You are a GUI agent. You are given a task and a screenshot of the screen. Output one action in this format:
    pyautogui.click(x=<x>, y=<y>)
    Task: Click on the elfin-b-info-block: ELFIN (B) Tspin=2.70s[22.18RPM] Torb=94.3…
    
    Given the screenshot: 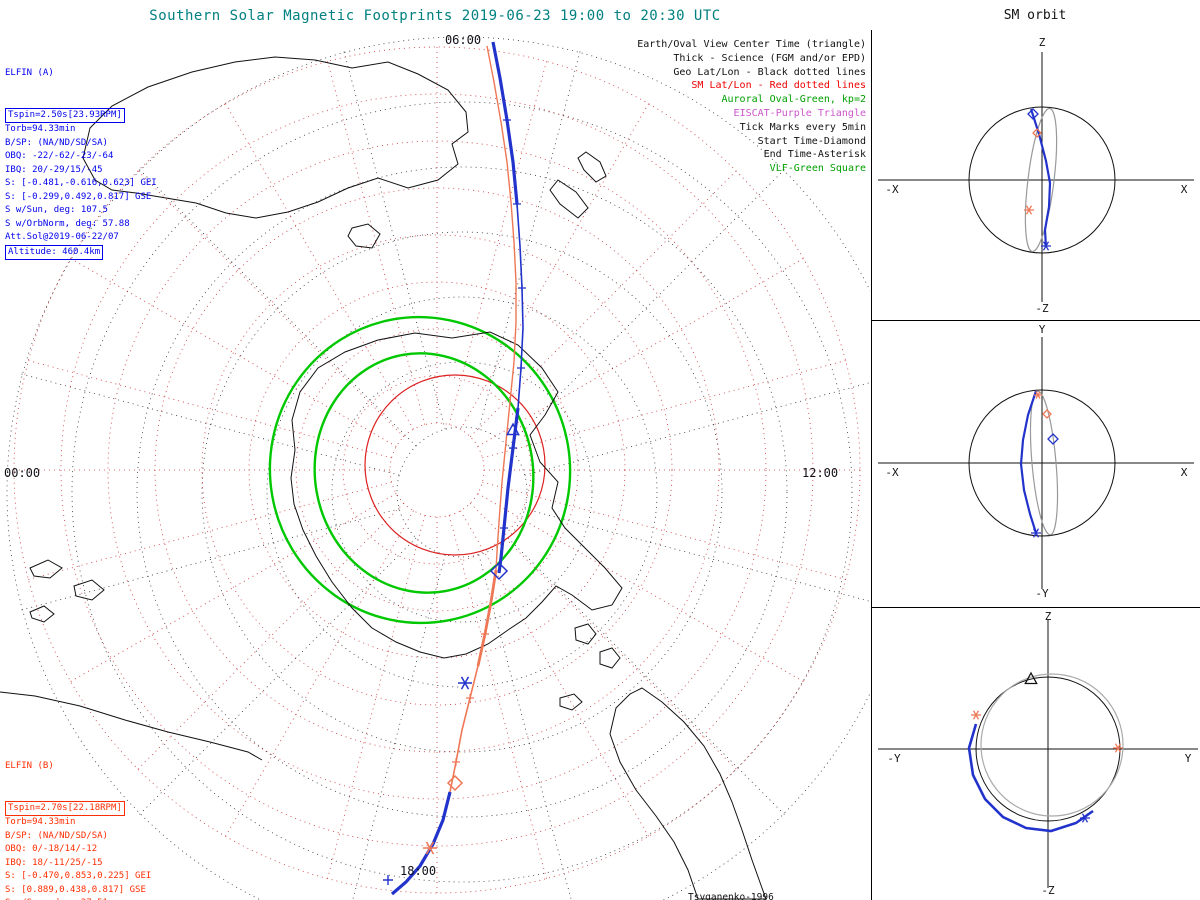 What is the action you would take?
    pyautogui.click(x=78, y=816)
    